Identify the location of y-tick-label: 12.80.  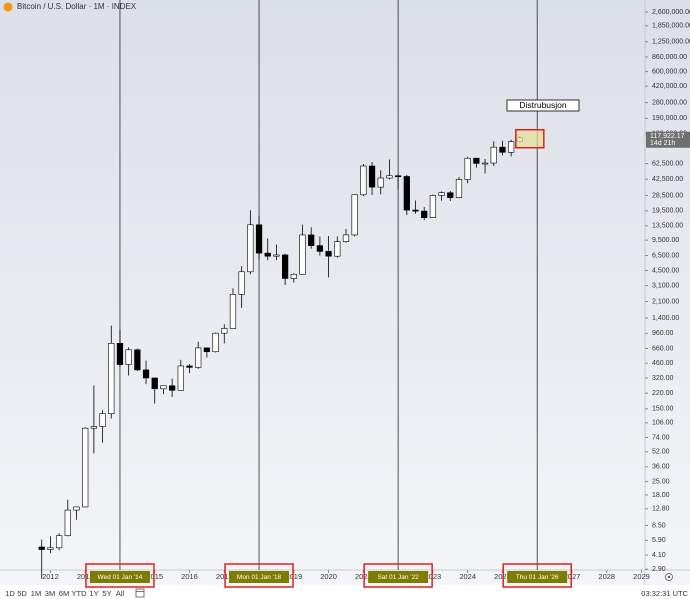
(661, 509).